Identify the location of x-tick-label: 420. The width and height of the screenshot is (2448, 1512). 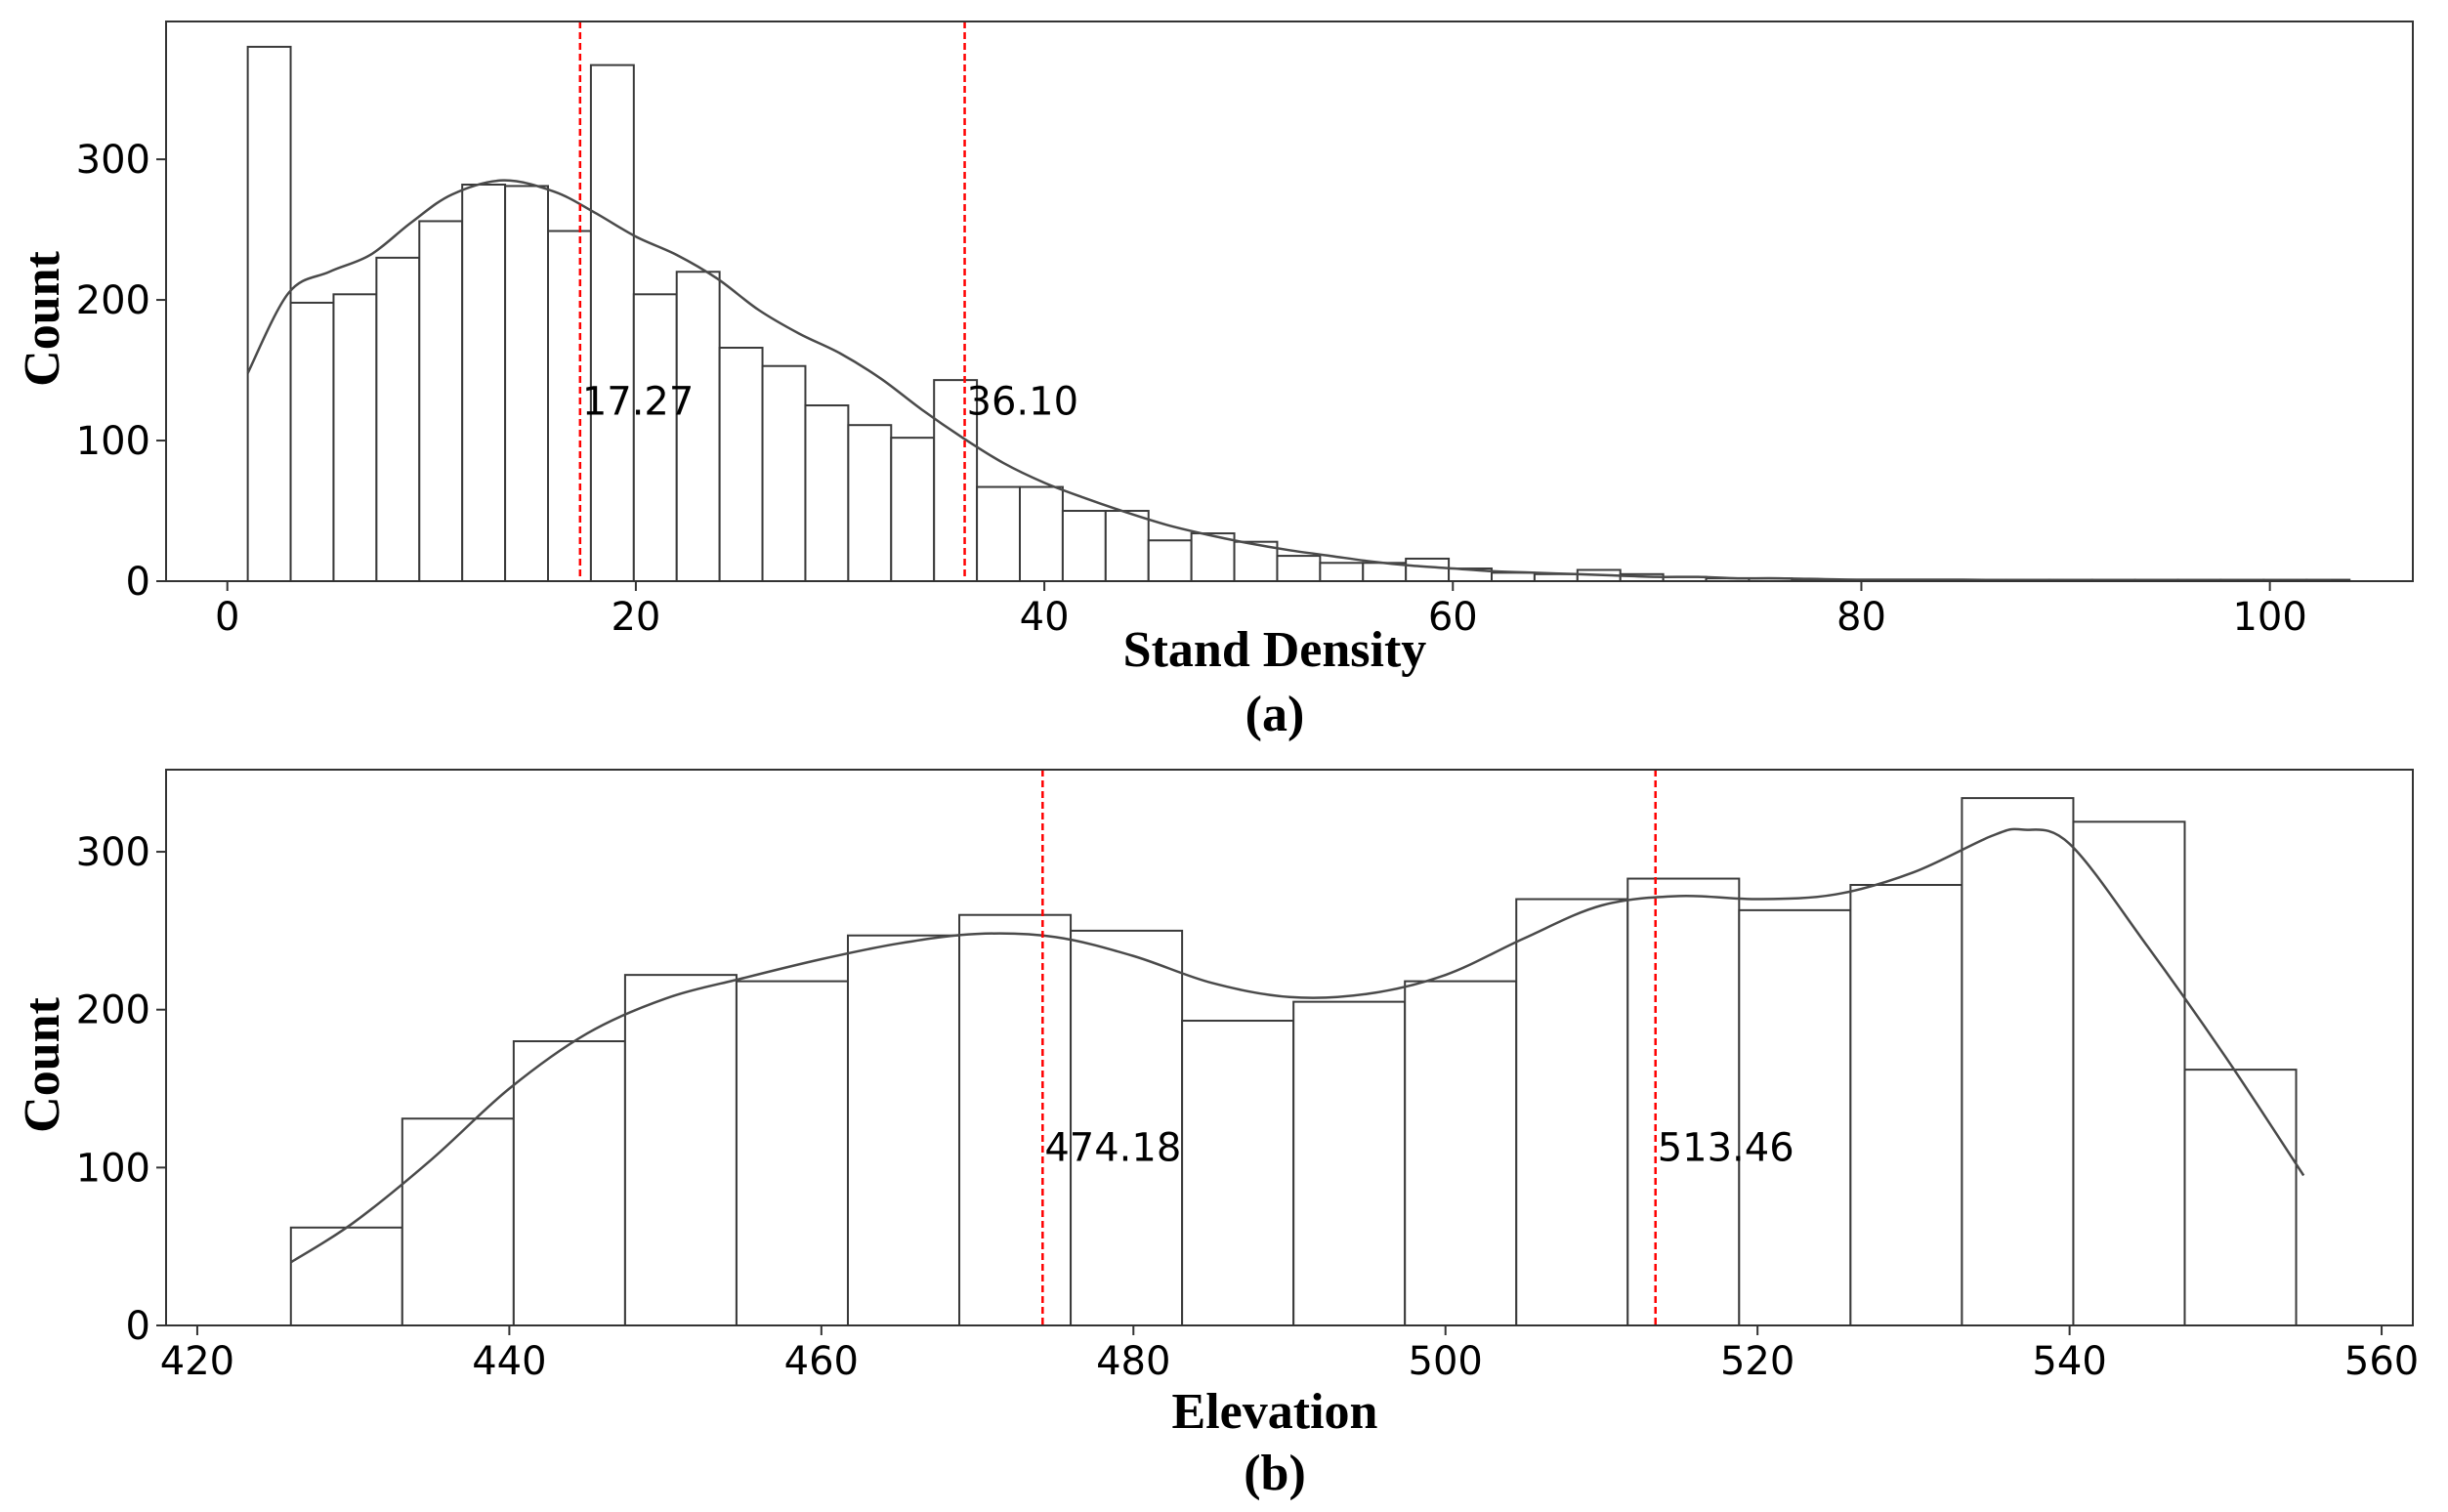
(197, 1361).